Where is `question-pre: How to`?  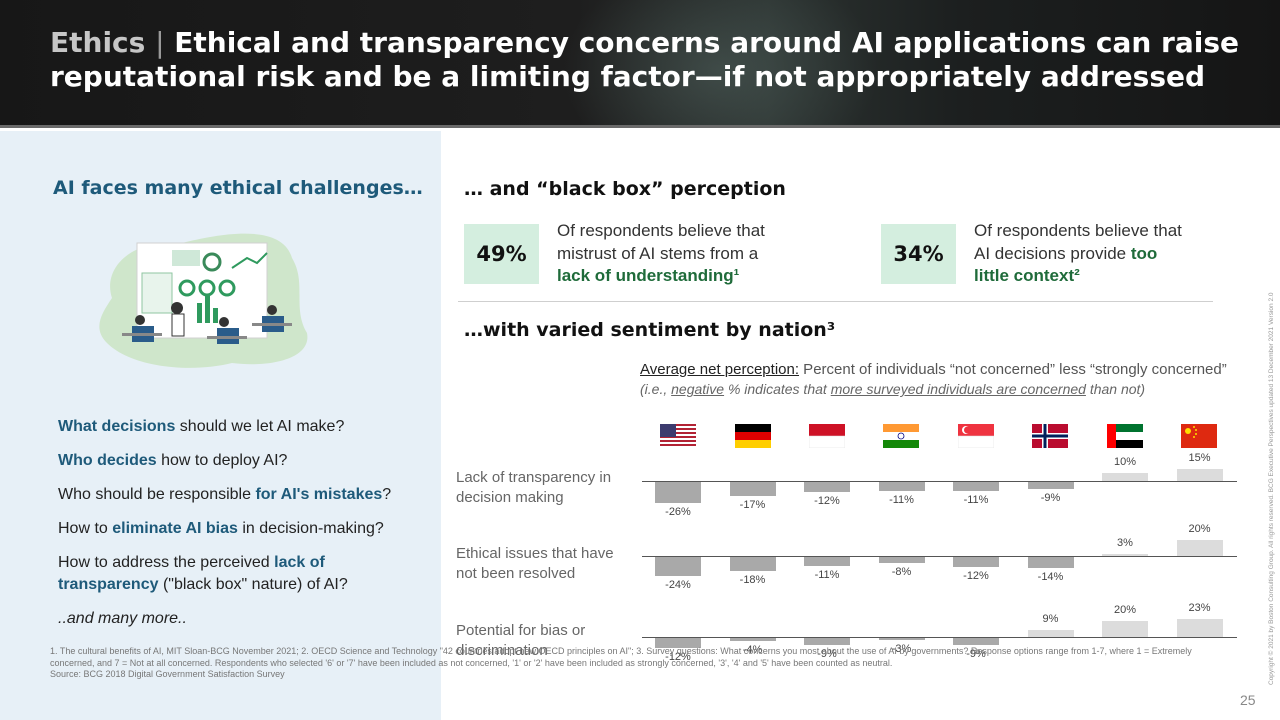 question-pre: How to is located at coordinates (85, 528).